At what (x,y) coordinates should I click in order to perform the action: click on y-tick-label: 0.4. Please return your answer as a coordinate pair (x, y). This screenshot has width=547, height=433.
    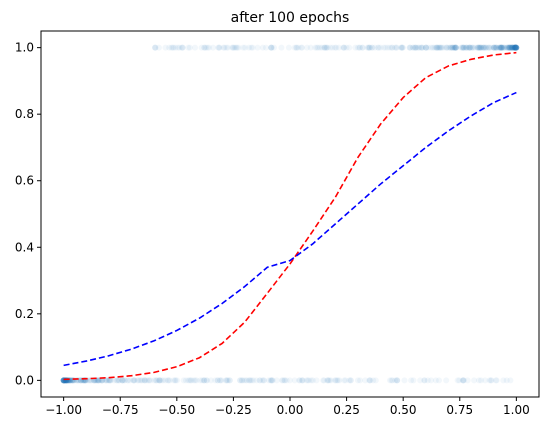
    Looking at the image, I should click on (24, 247).